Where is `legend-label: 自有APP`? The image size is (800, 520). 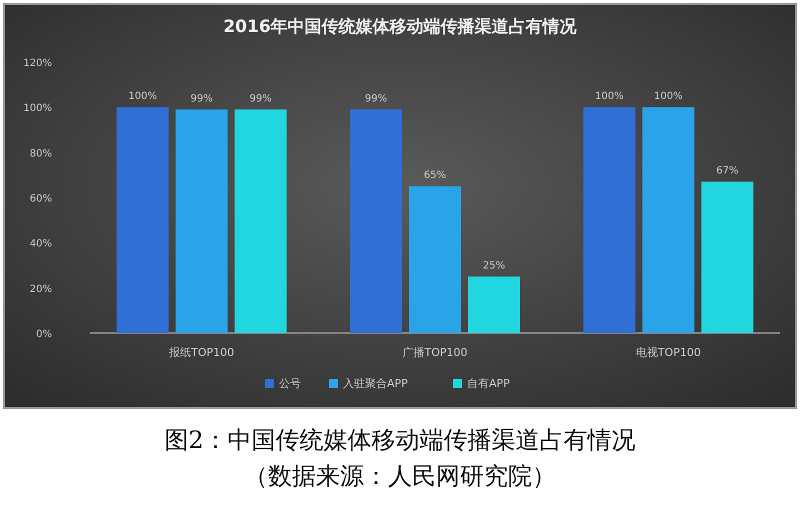
legend-label: 自有APP is located at coordinates (488, 383).